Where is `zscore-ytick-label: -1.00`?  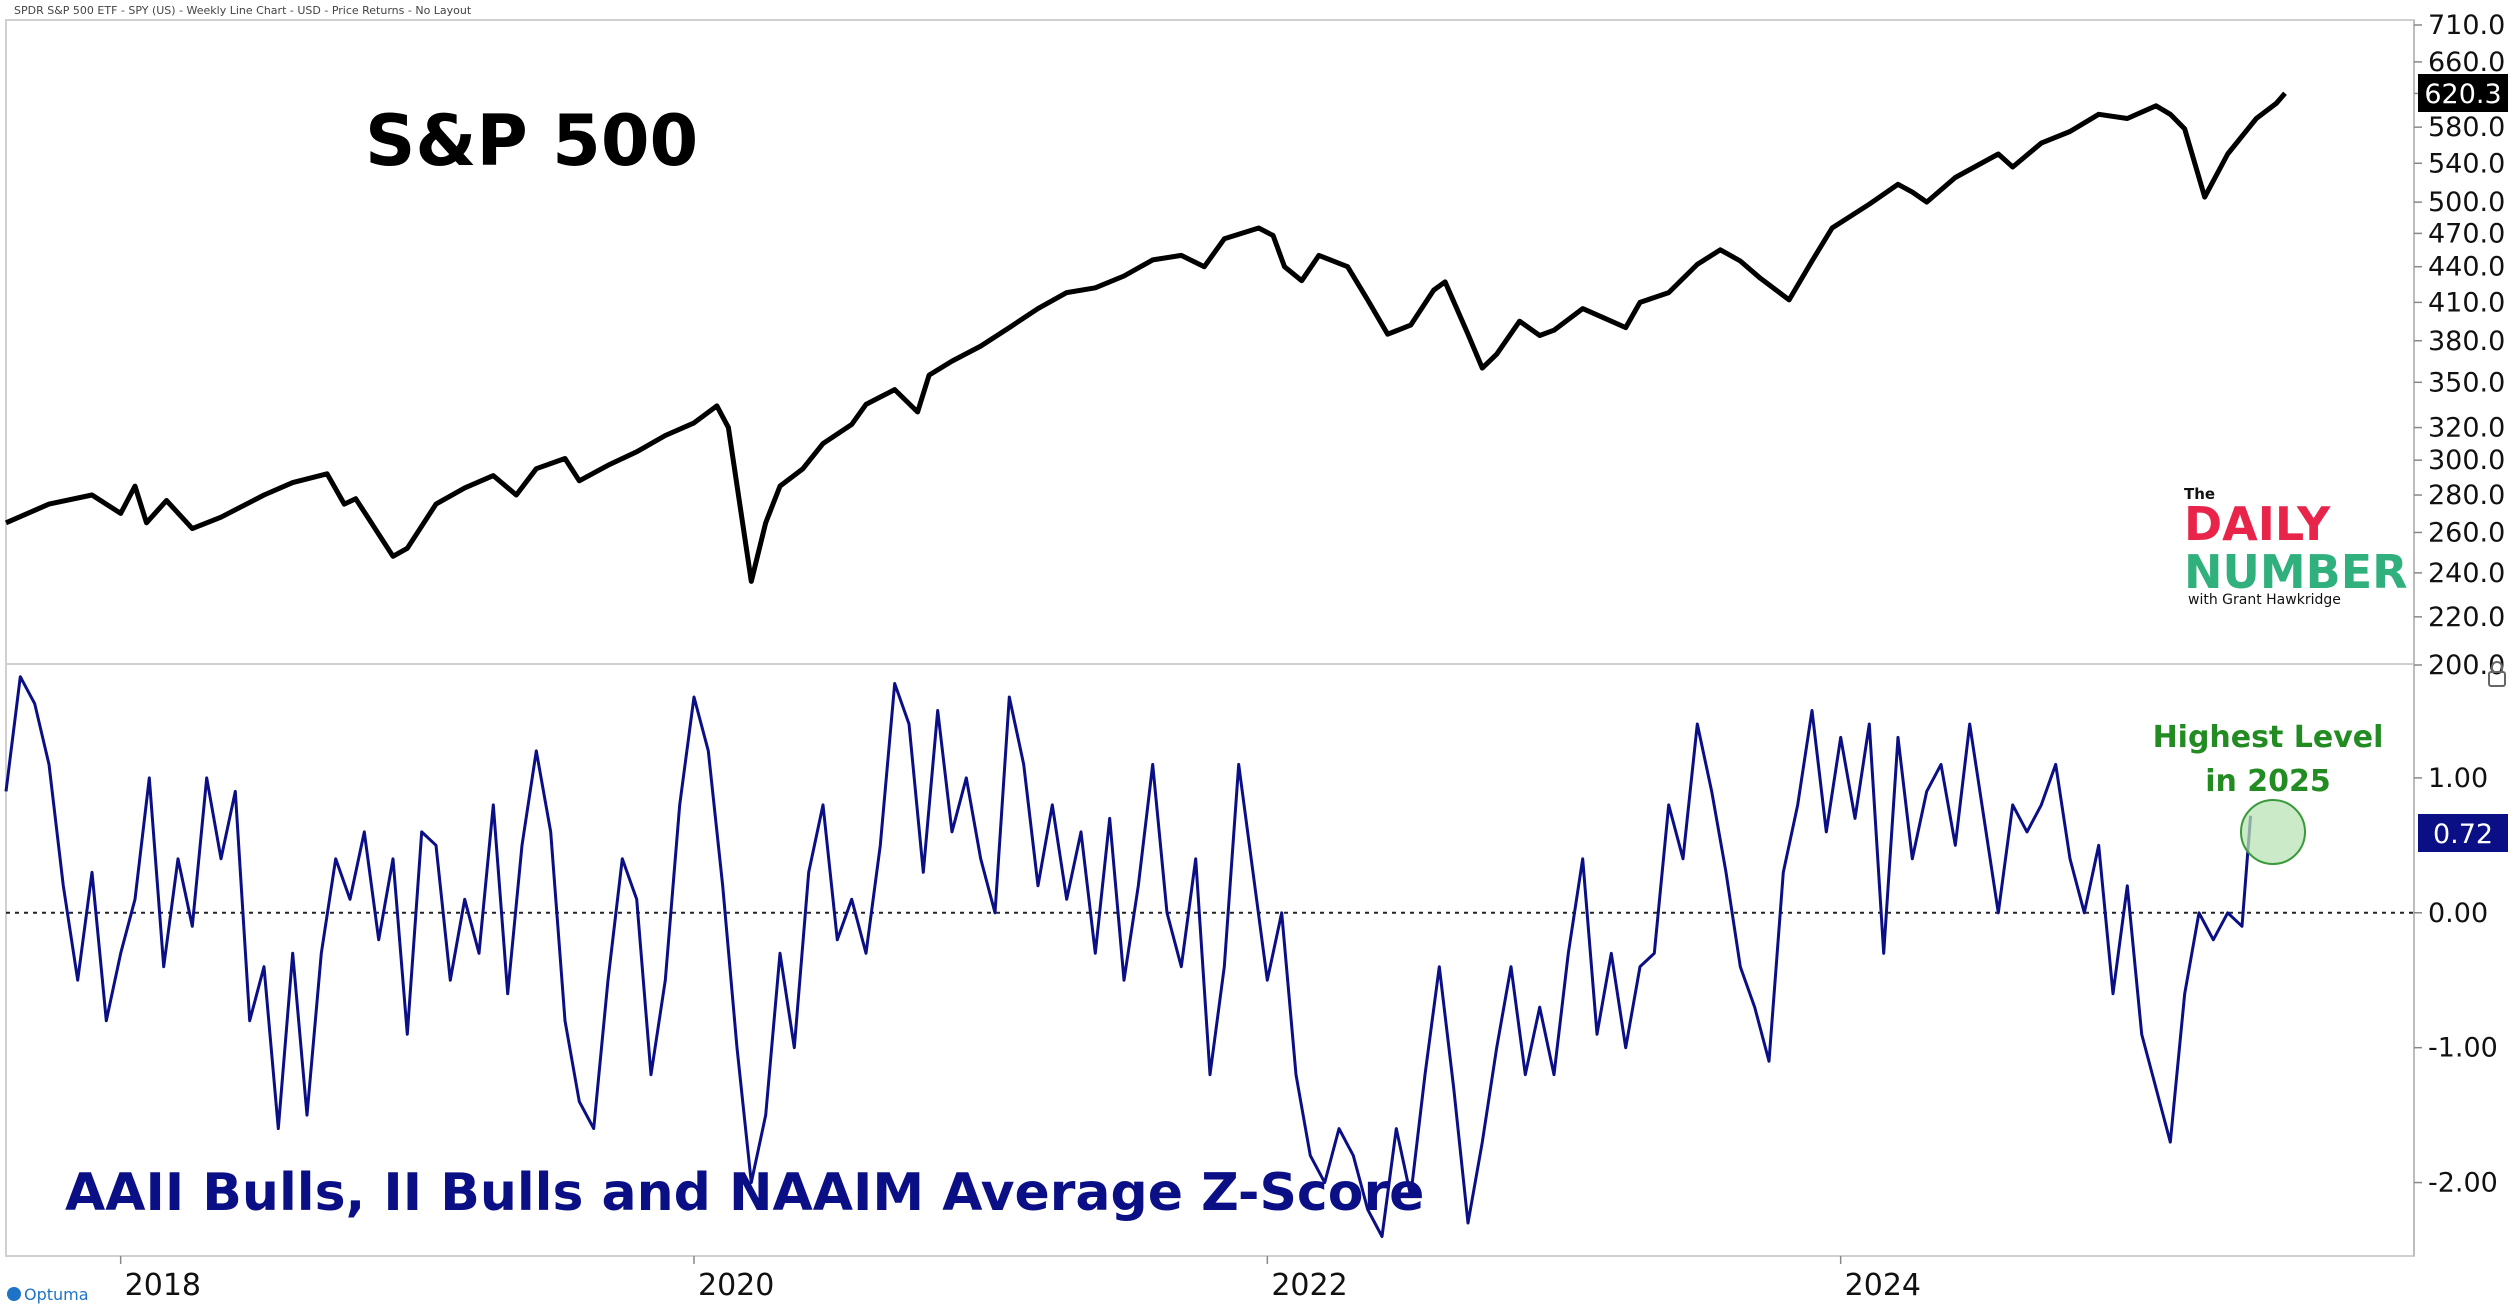 zscore-ytick-label: -1.00 is located at coordinates (2463, 1048).